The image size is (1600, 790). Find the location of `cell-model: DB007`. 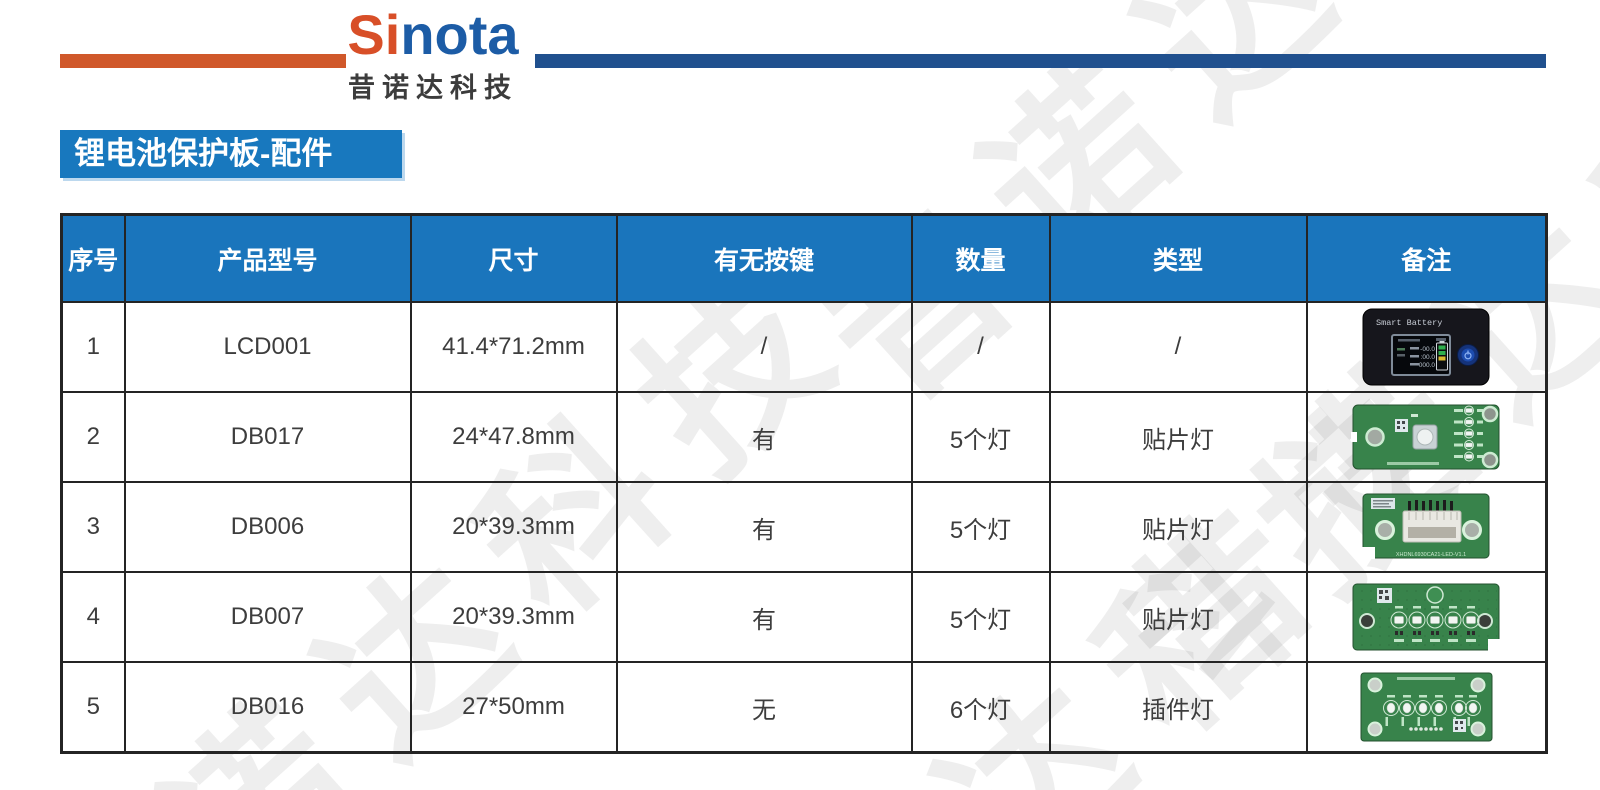

cell-model: DB007 is located at coordinates (267, 617).